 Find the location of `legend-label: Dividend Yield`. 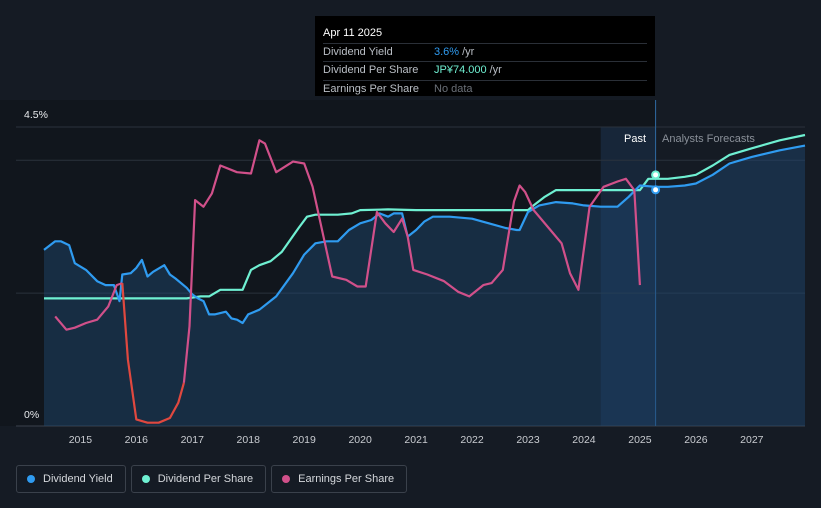

legend-label: Dividend Yield is located at coordinates (78, 479).